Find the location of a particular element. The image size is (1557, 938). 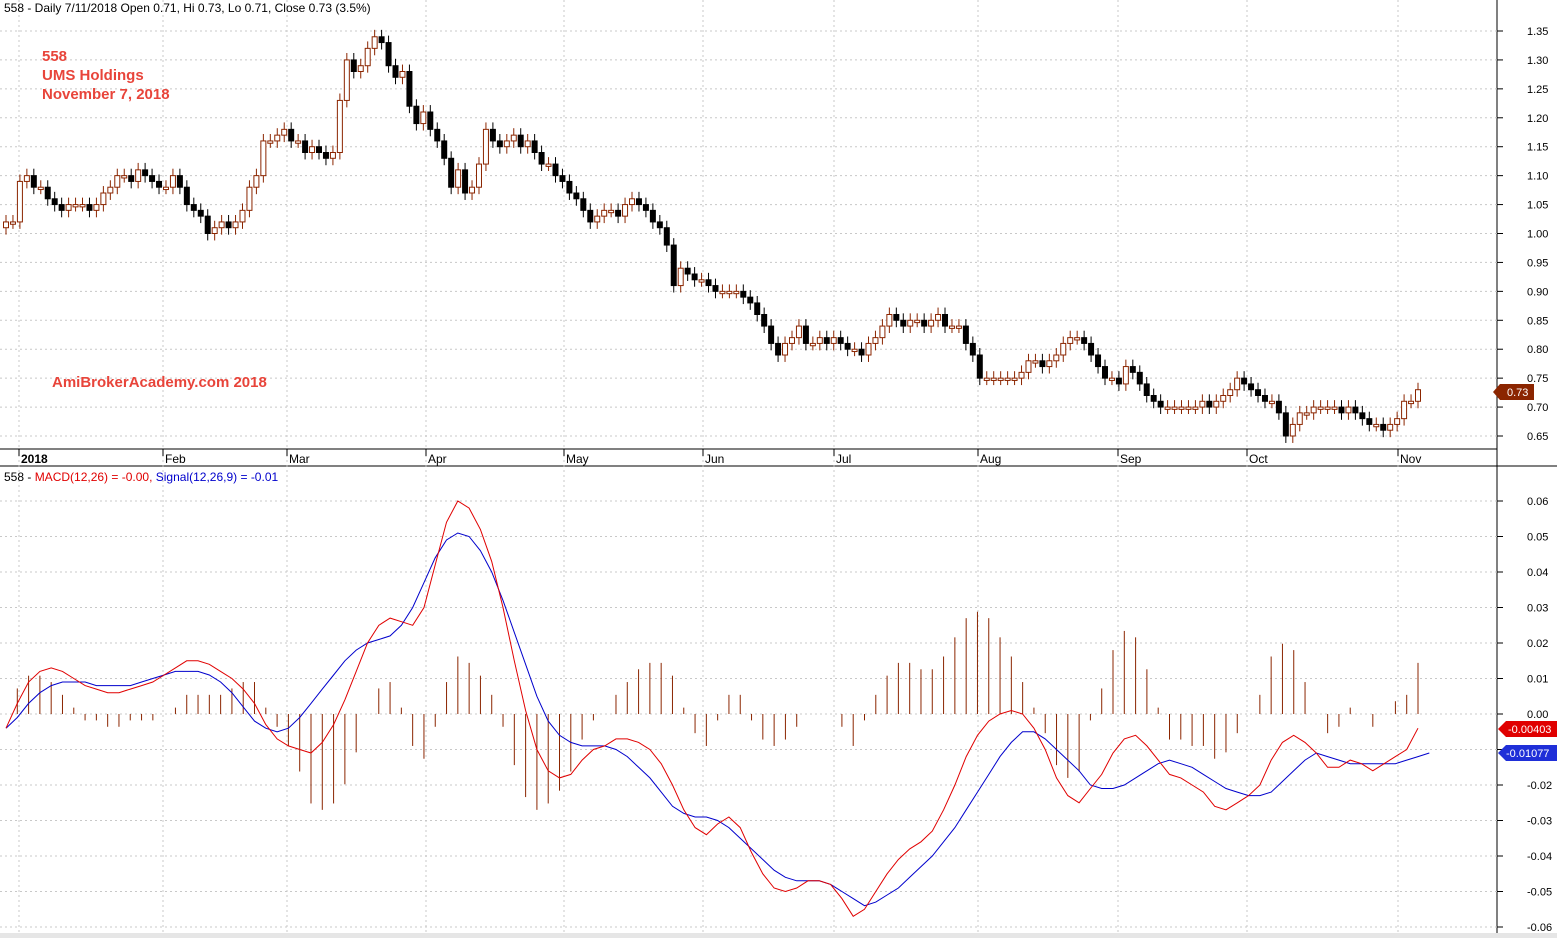

macd-tick-label: 0.02 is located at coordinates (1537, 644).